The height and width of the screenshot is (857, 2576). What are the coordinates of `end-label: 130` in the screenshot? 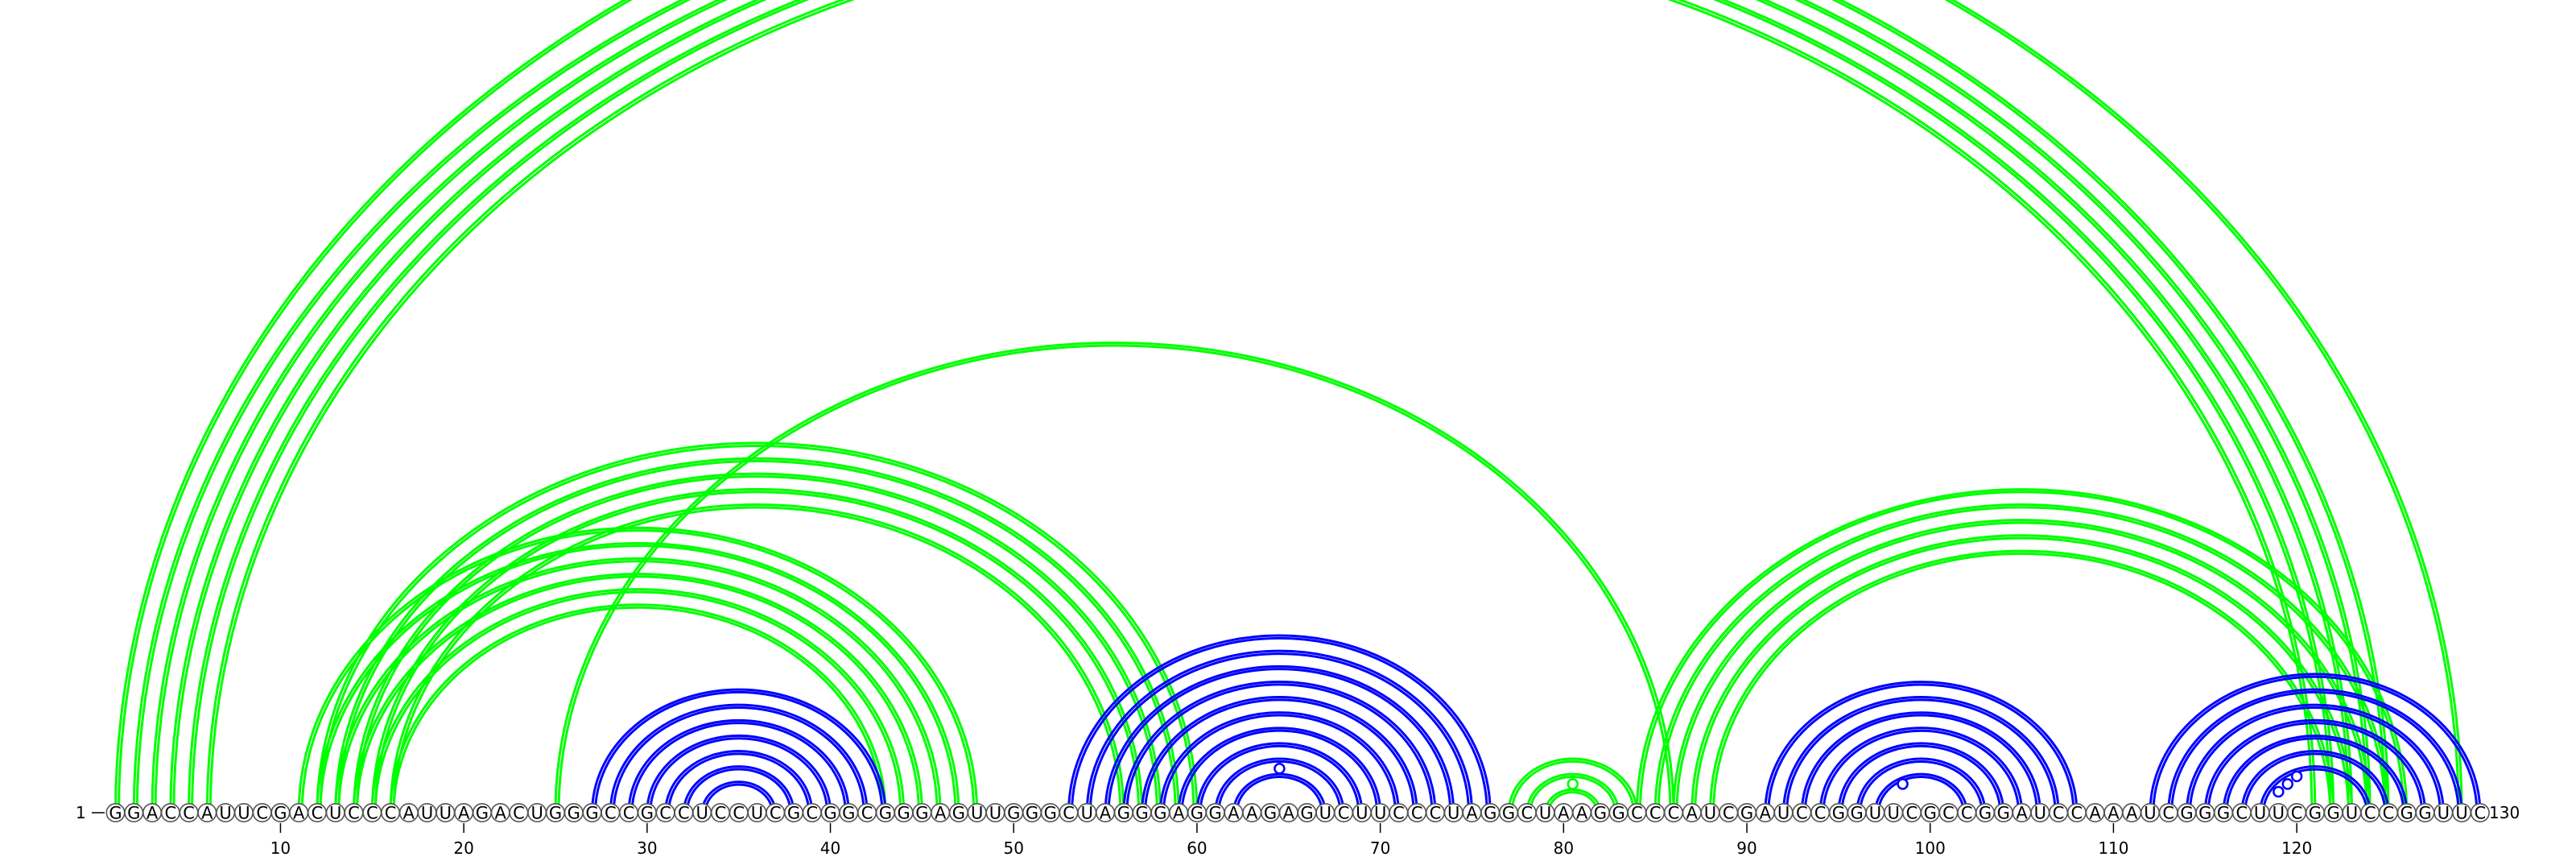 It's located at (2504, 812).